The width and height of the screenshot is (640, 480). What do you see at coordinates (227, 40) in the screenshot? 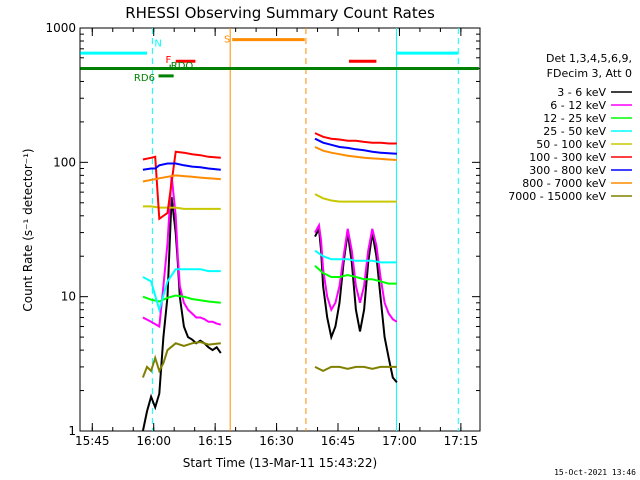
I see `flag-bar-label: S` at bounding box center [227, 40].